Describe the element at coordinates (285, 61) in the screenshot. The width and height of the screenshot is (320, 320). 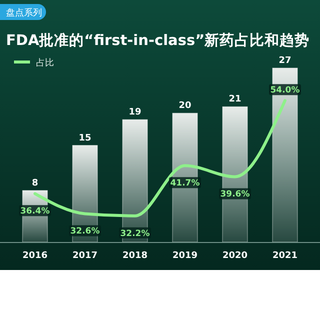
I see `data-label: 27` at that location.